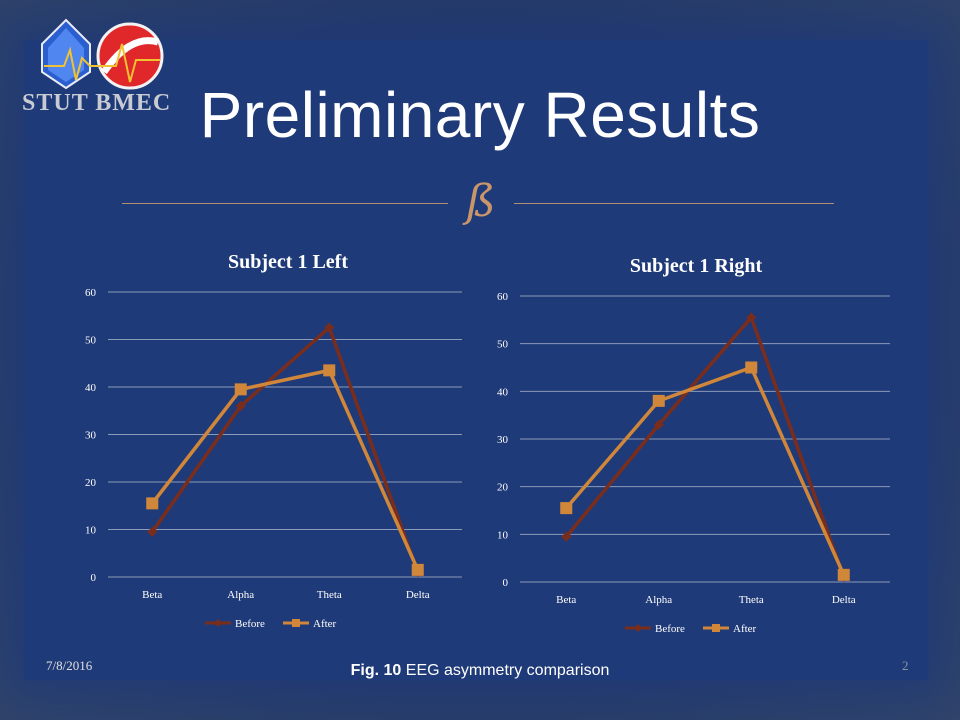 This screenshot has width=960, height=720. Describe the element at coordinates (507, 670) in the screenshot. I see `caption-text: EEG asymmetry comparison` at that location.